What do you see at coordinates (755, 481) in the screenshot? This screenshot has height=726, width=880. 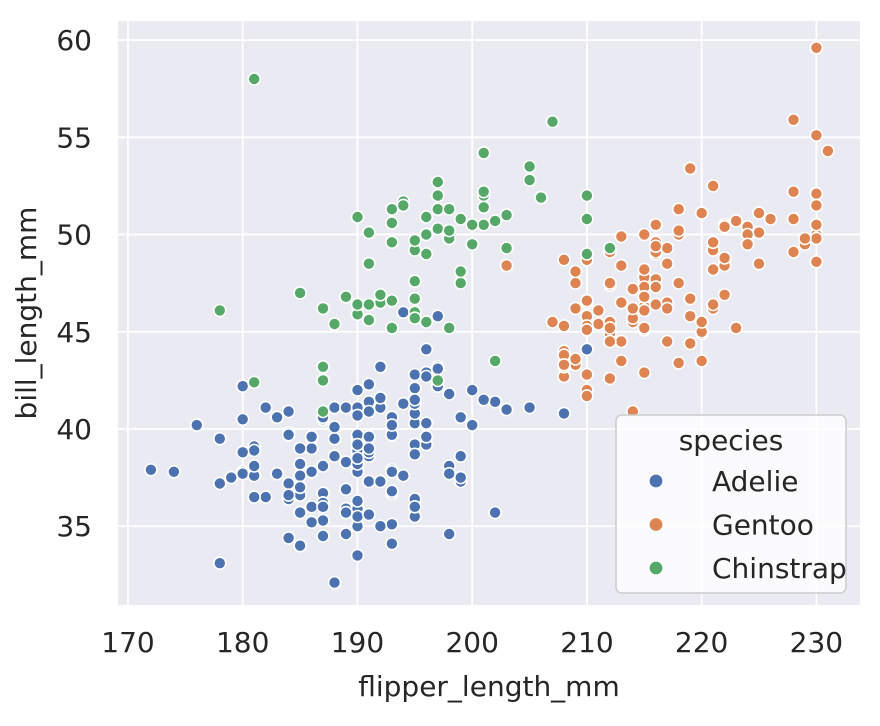 I see `legend-label: Adelie` at bounding box center [755, 481].